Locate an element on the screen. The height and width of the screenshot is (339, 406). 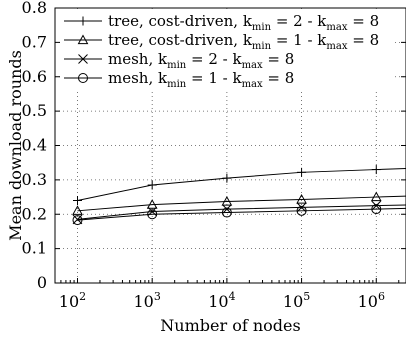
y-tick-label: 0.4 is located at coordinates (34, 145).